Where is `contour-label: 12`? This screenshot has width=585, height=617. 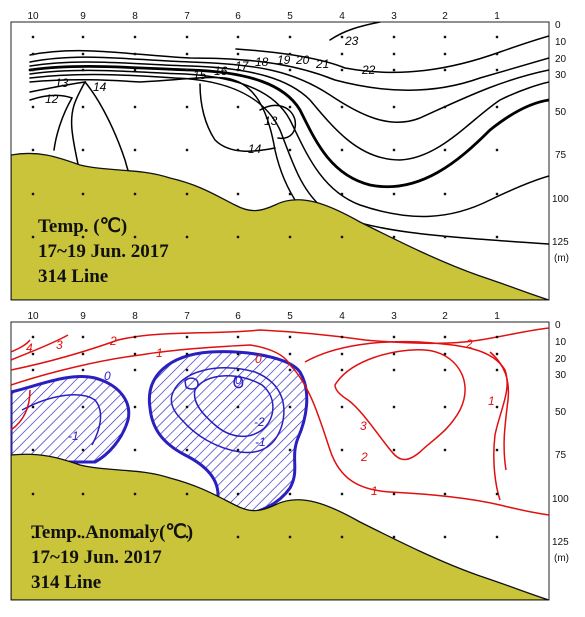 contour-label: 12 is located at coordinates (52, 99).